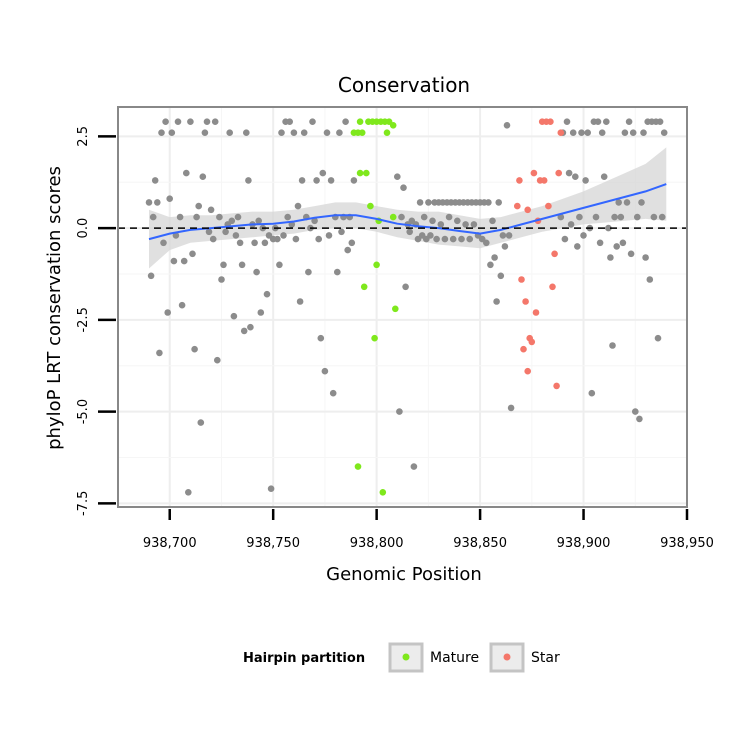 This screenshot has height=750, width=750. I want to click on smooth-line, so click(407, 212).